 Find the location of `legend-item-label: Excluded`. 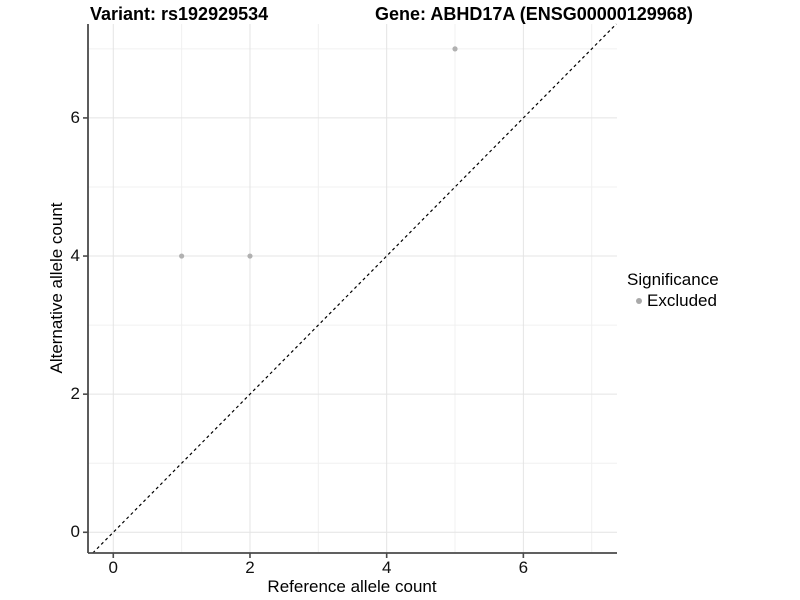

legend-item-label: Excluded is located at coordinates (682, 300).